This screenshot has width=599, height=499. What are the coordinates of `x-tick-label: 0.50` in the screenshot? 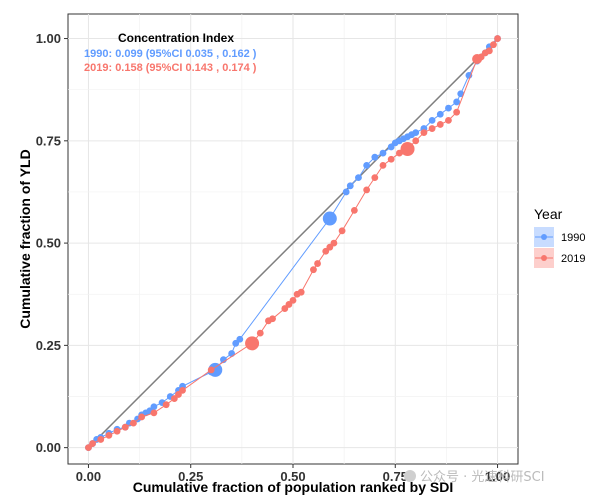 It's located at (292, 476).